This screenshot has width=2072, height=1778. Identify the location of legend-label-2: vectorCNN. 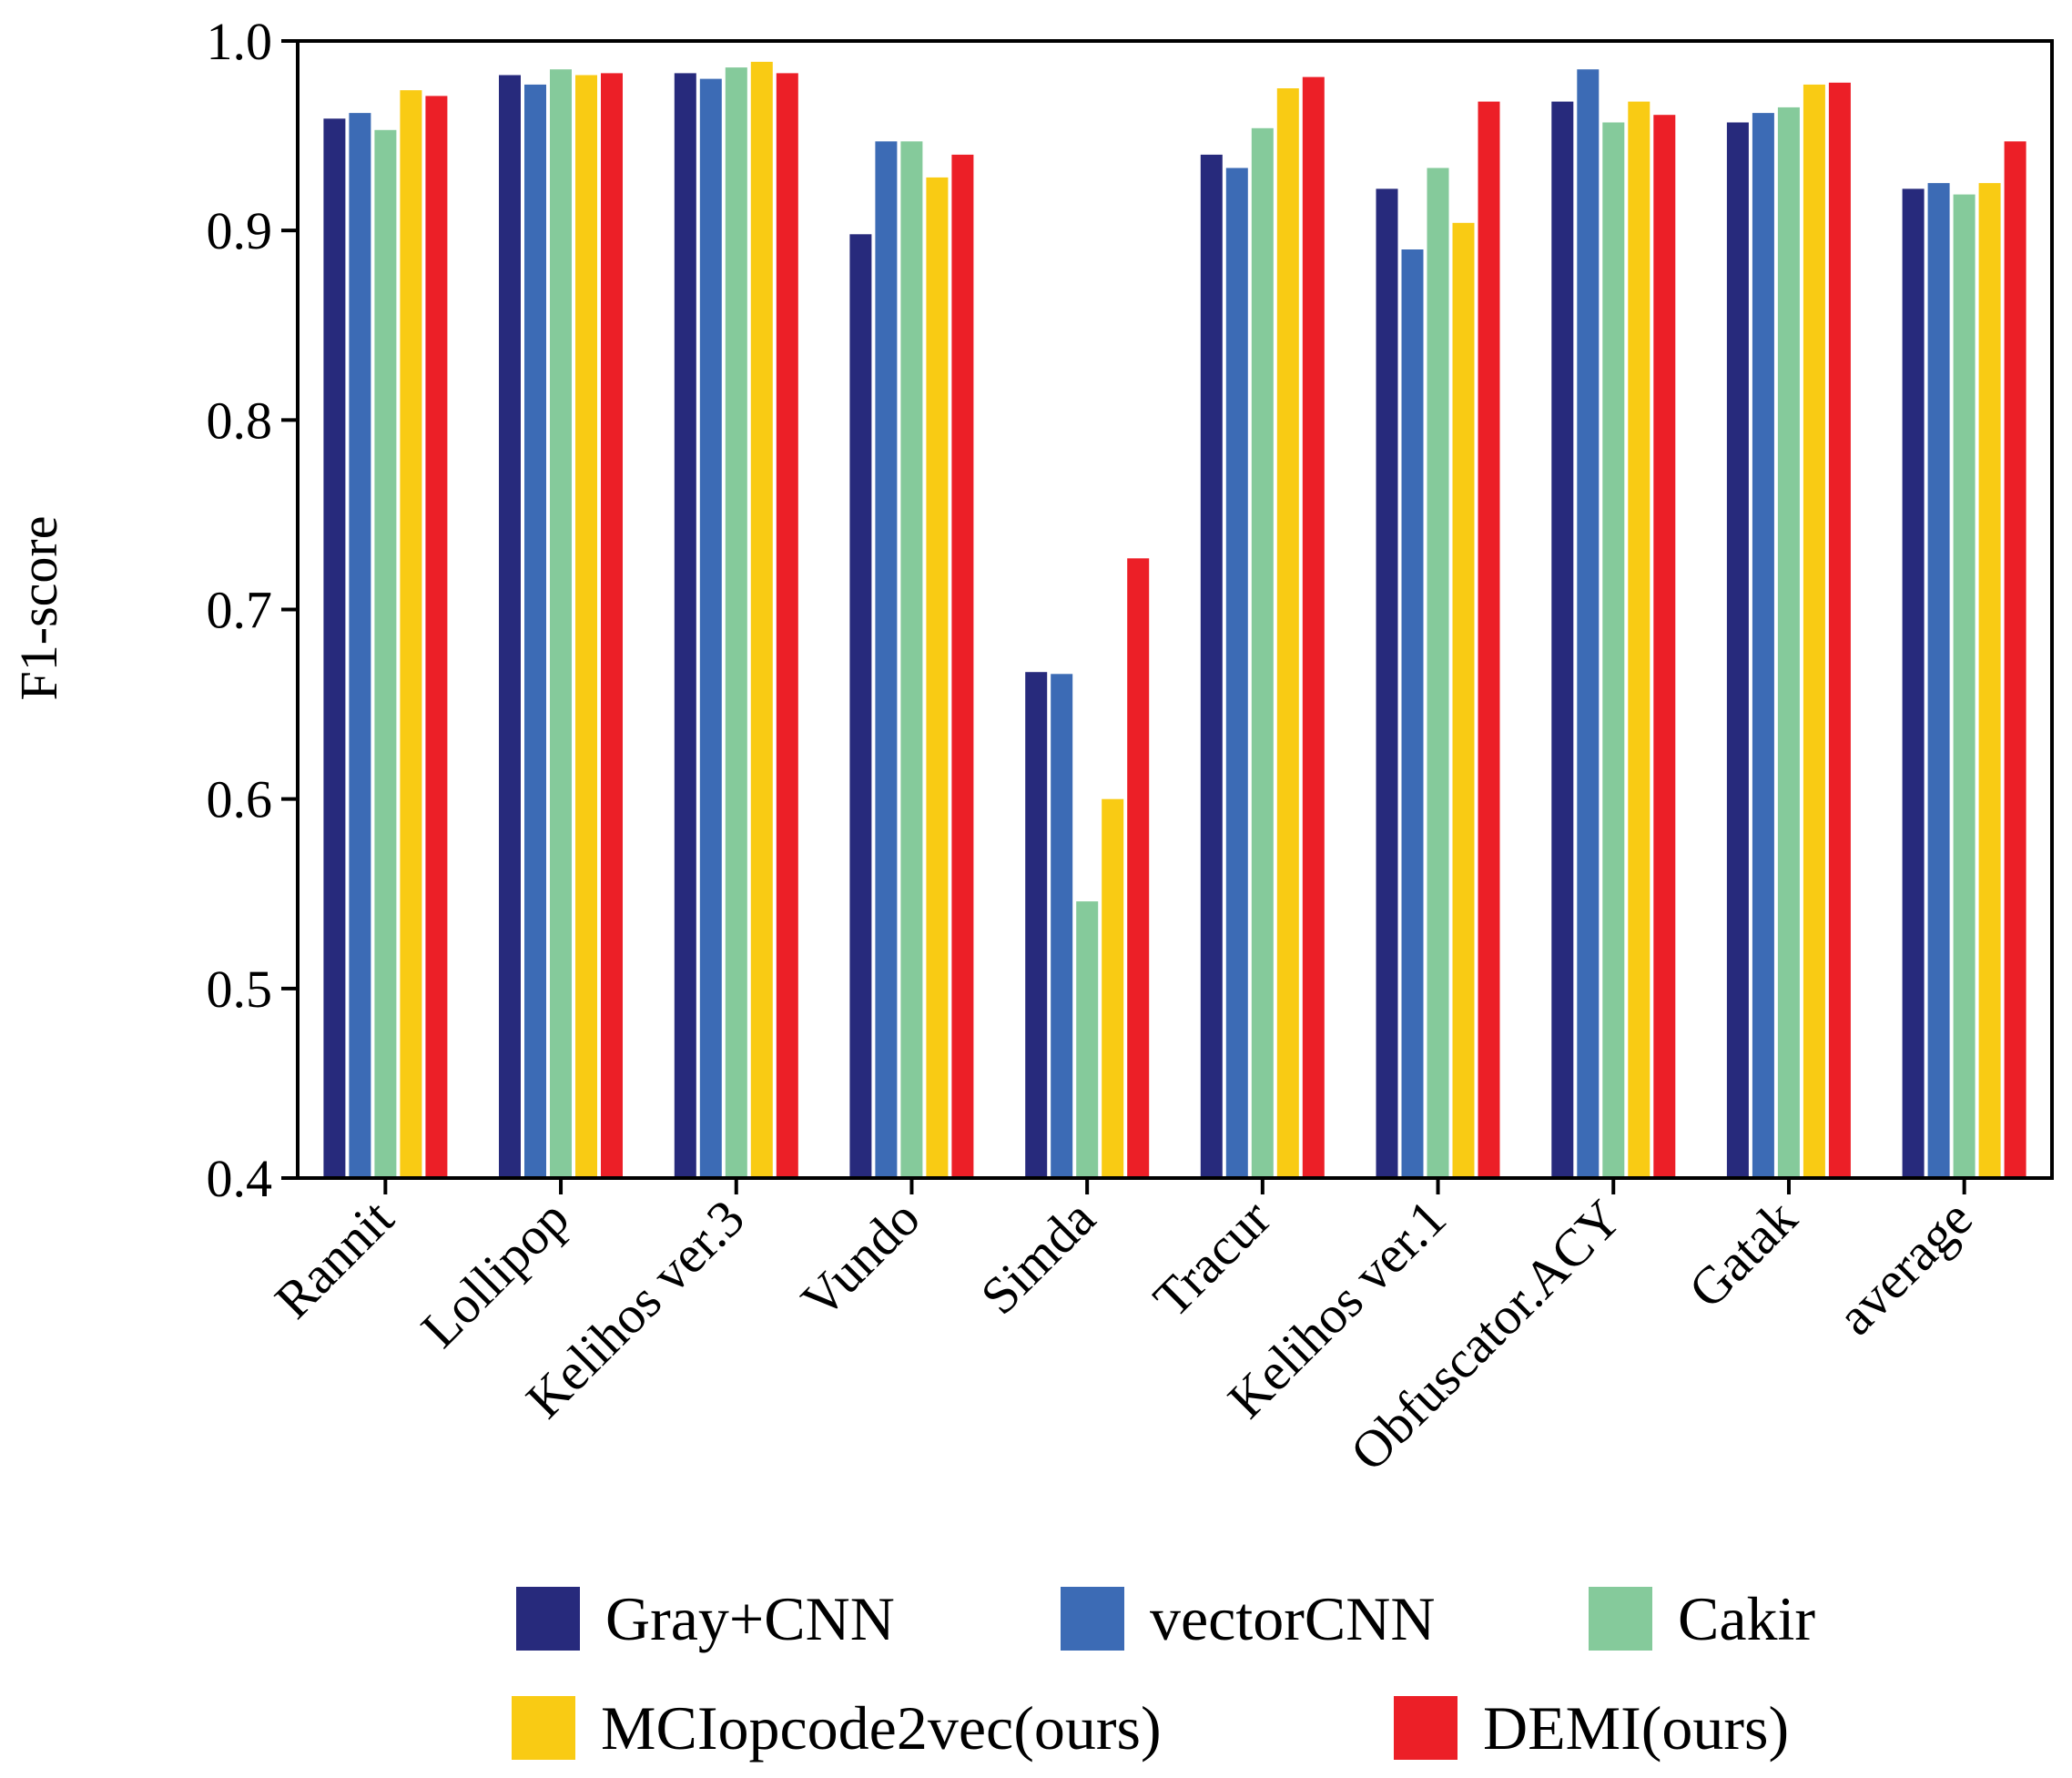
(1292, 1619).